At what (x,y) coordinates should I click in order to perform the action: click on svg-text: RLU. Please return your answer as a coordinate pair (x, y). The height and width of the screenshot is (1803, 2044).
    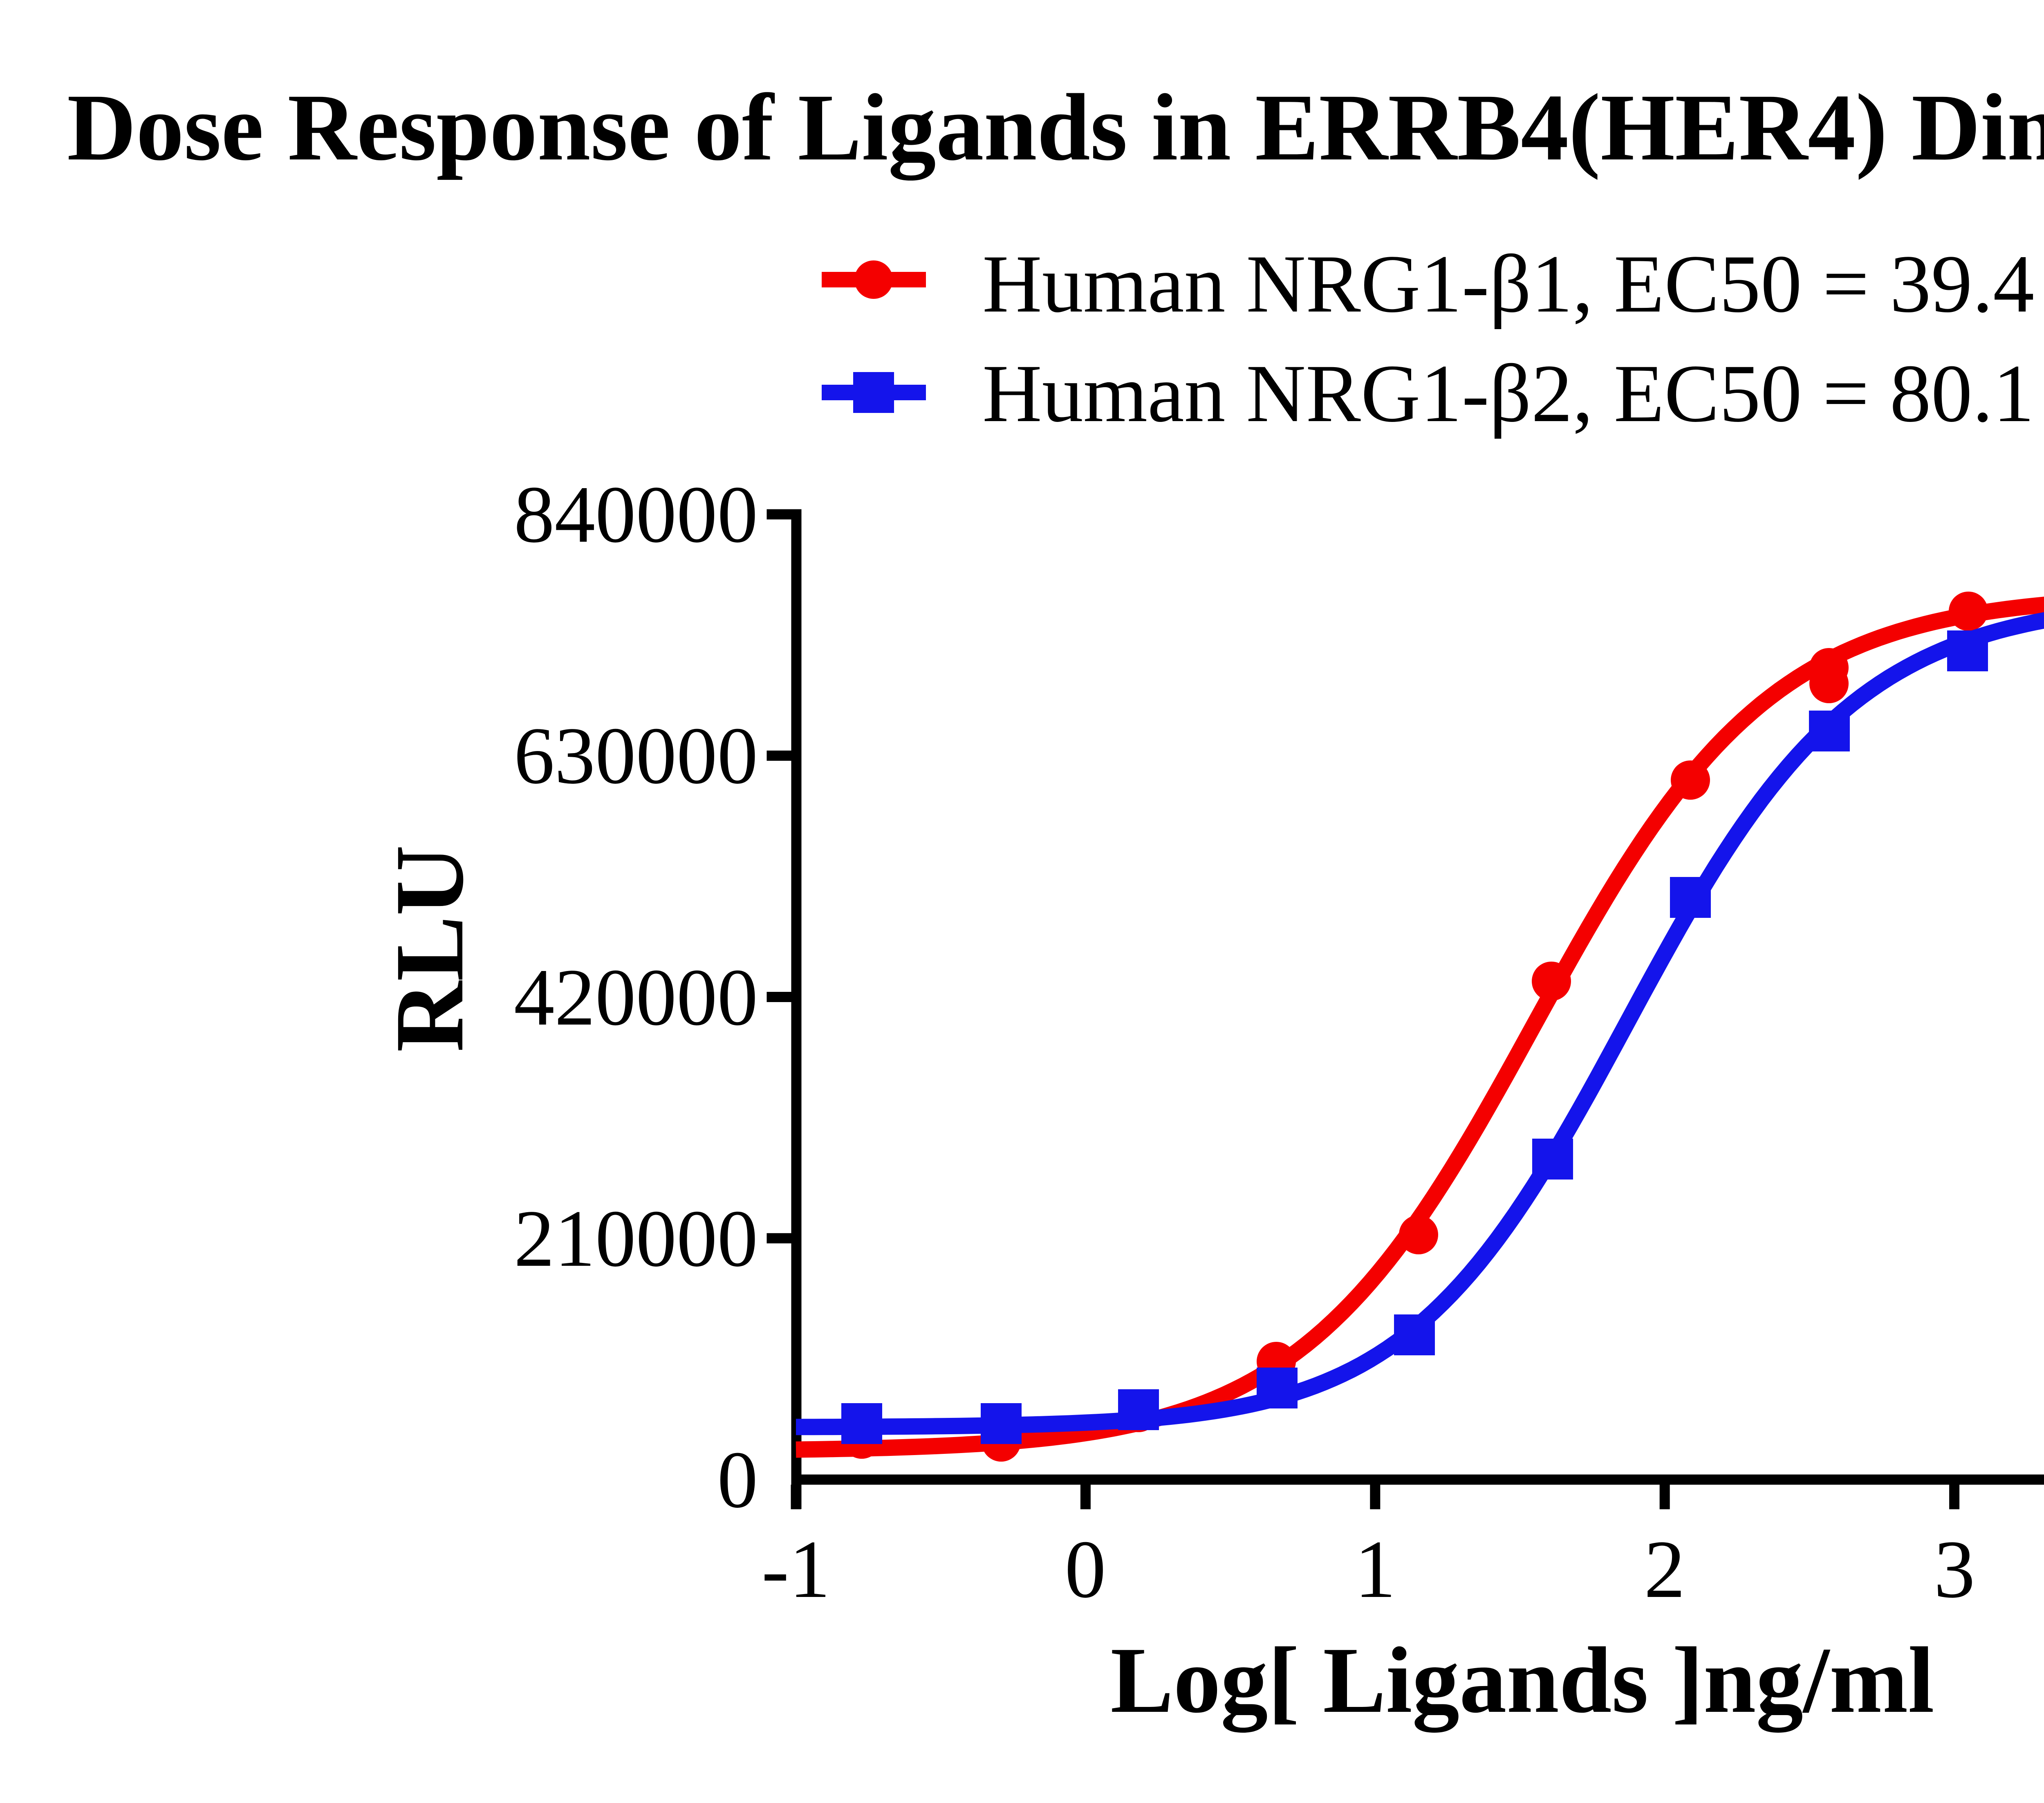
    Looking at the image, I should click on (429, 948).